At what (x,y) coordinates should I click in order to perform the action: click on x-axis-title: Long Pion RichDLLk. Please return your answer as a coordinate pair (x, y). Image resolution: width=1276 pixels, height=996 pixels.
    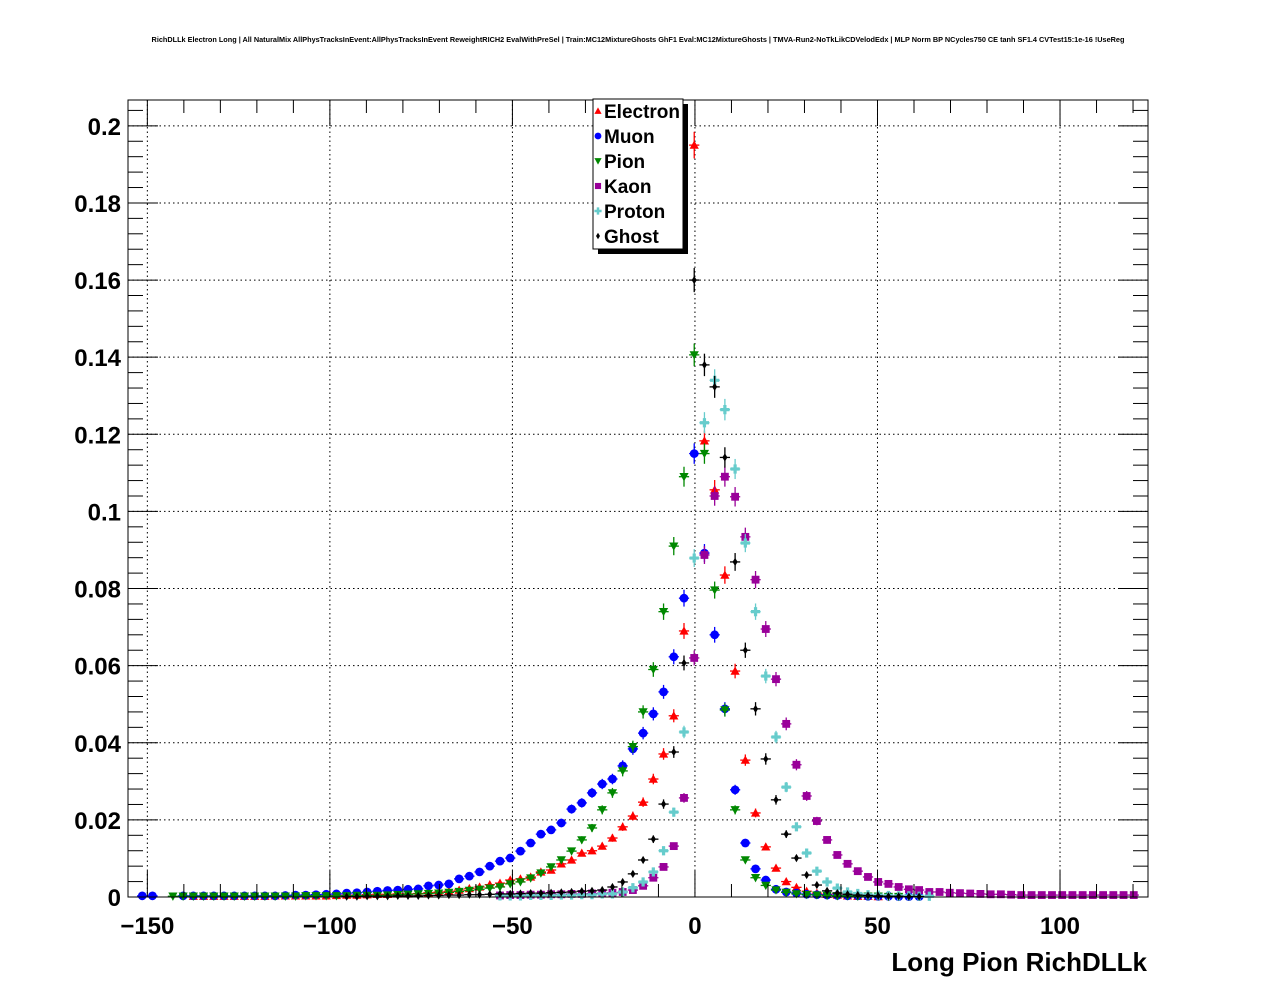
    Looking at the image, I should click on (1019, 962).